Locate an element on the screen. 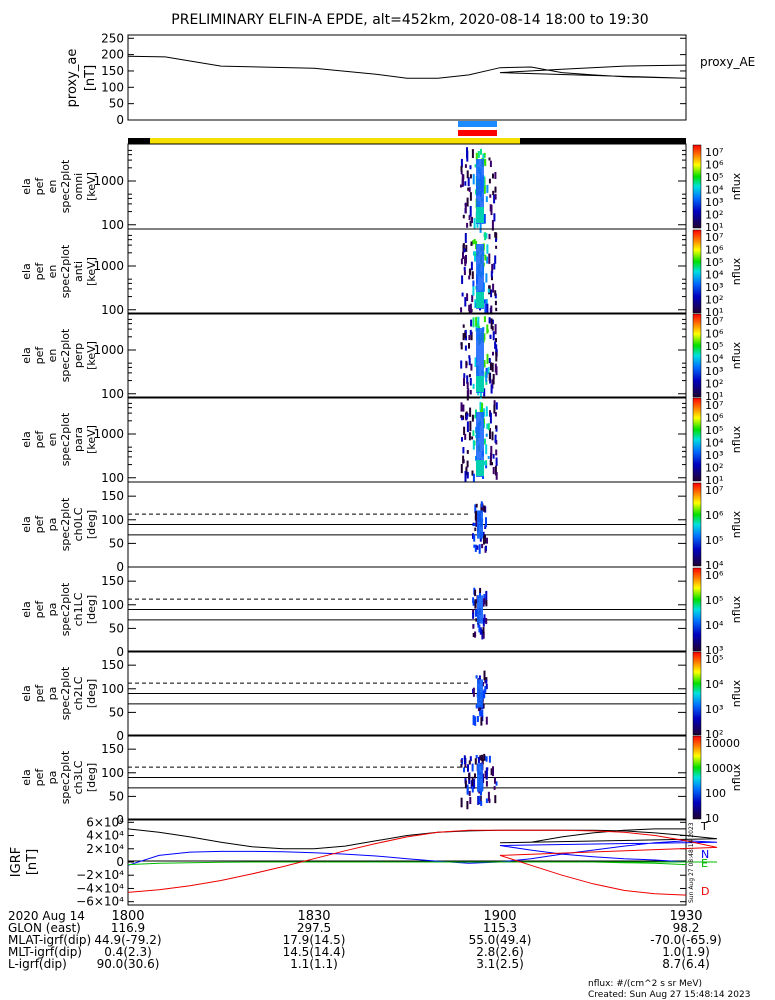  colorbar: 10⁶ 10⁵ 10⁴ 10³ nflux is located at coordinates (717, 612).